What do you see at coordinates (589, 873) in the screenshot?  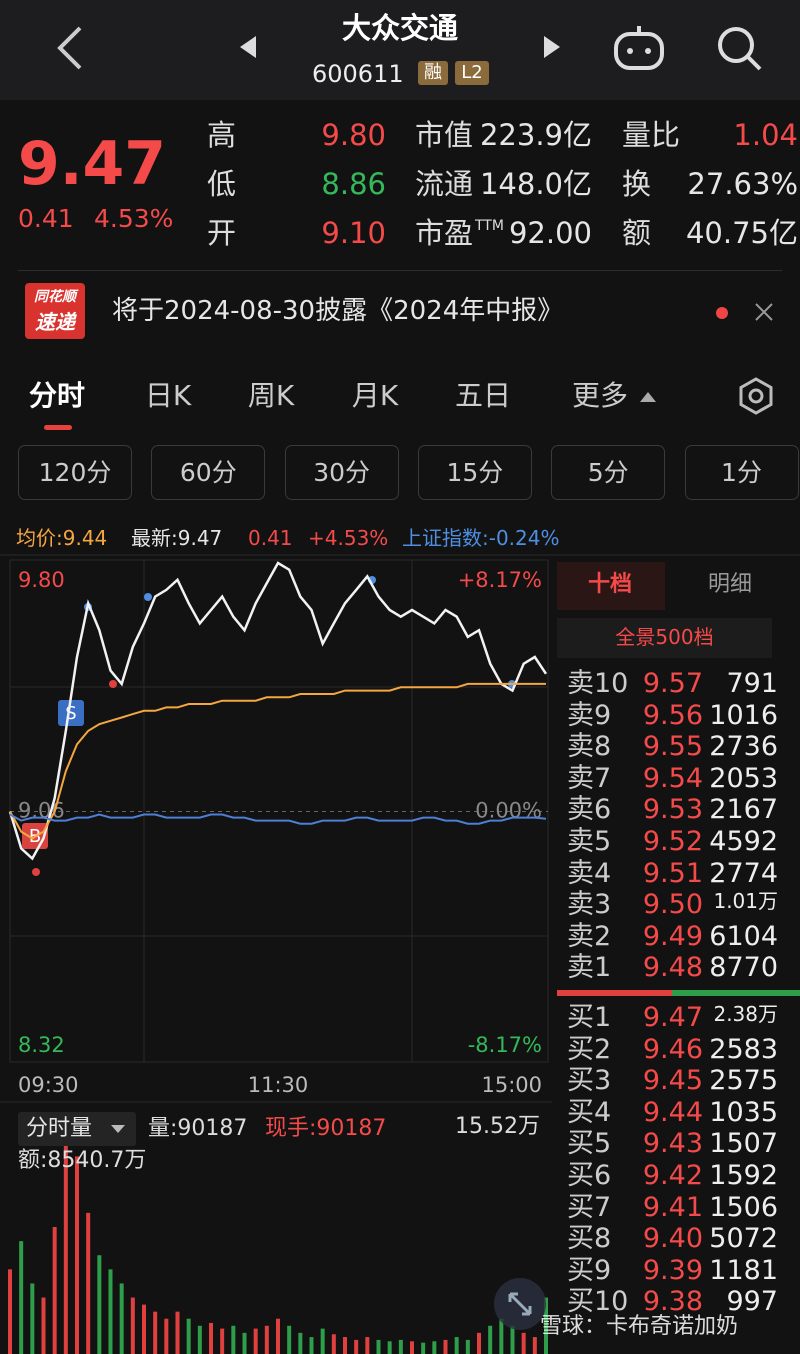 I see `book-label: 卖4` at bounding box center [589, 873].